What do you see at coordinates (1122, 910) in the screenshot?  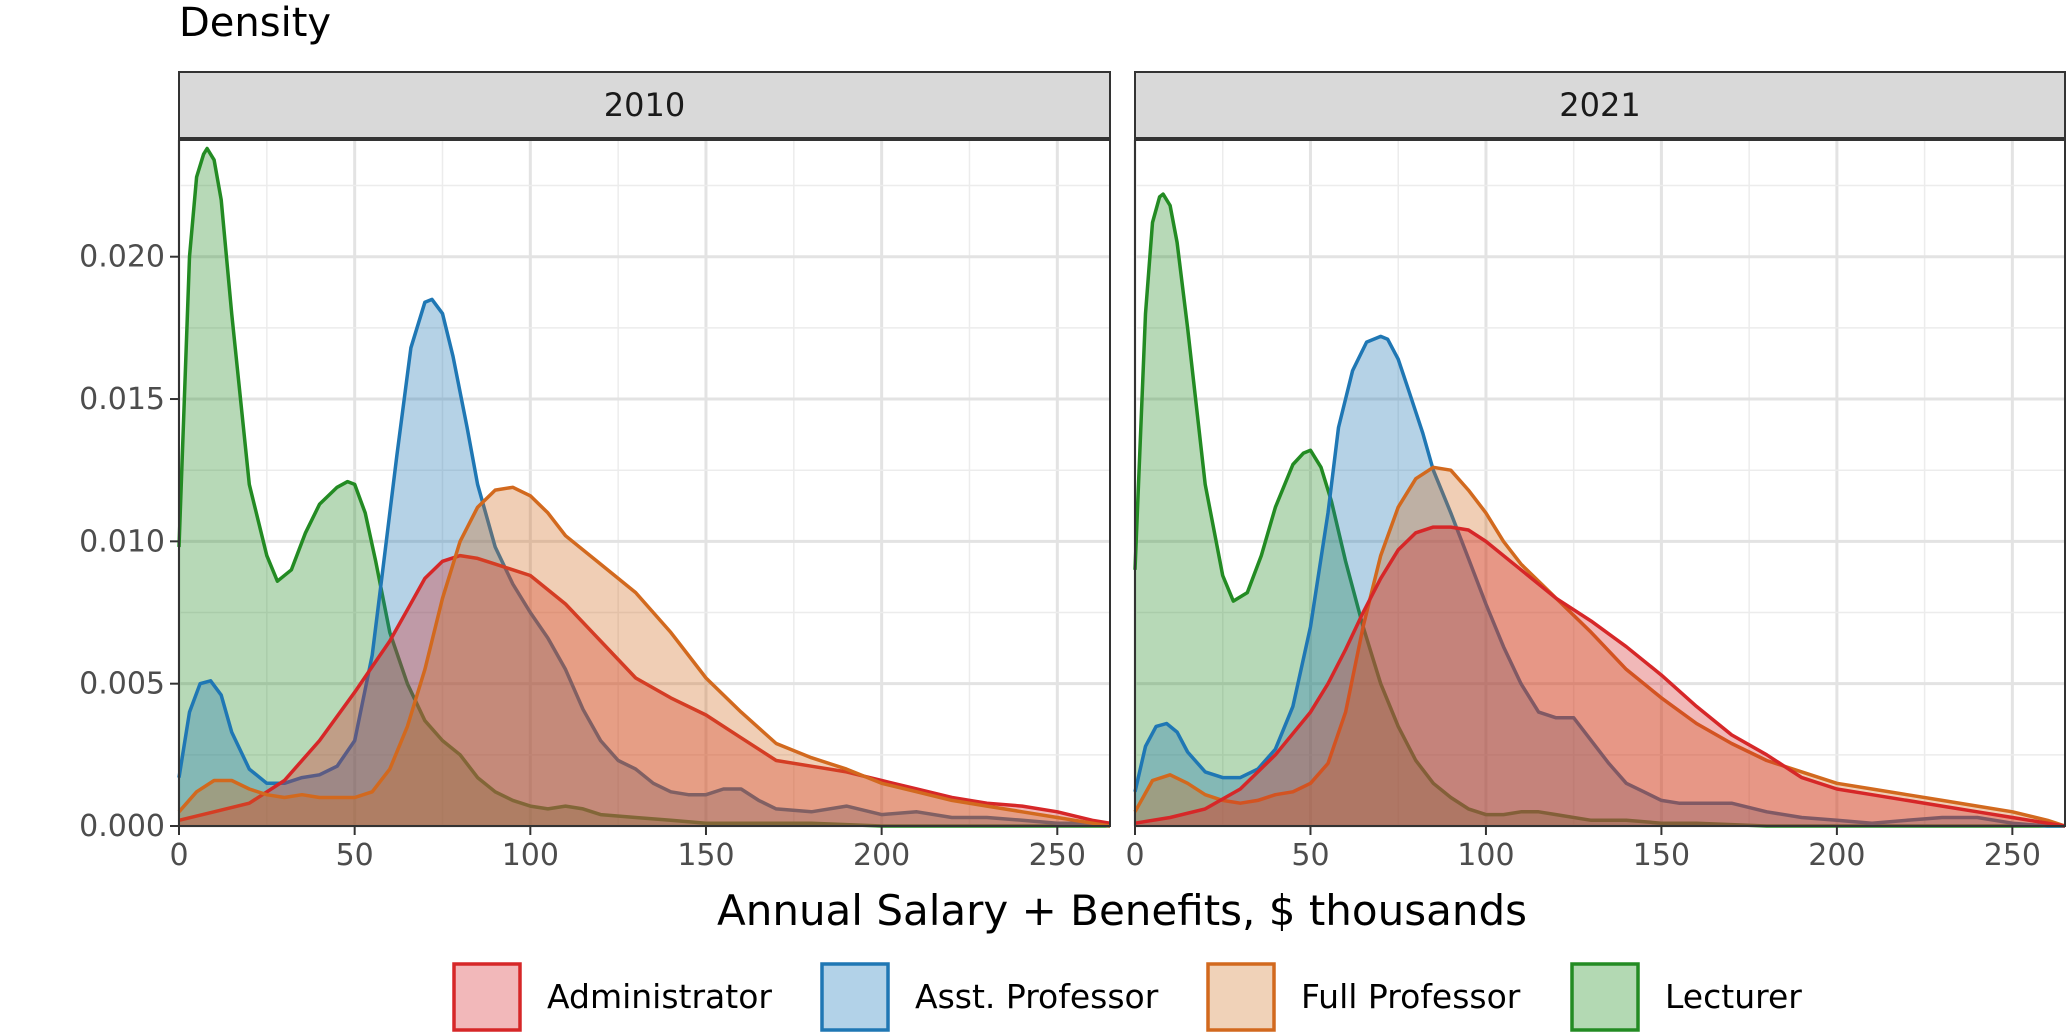 I see `x-axis-title: Annual Salary + Benefits, $ thousands` at bounding box center [1122, 910].